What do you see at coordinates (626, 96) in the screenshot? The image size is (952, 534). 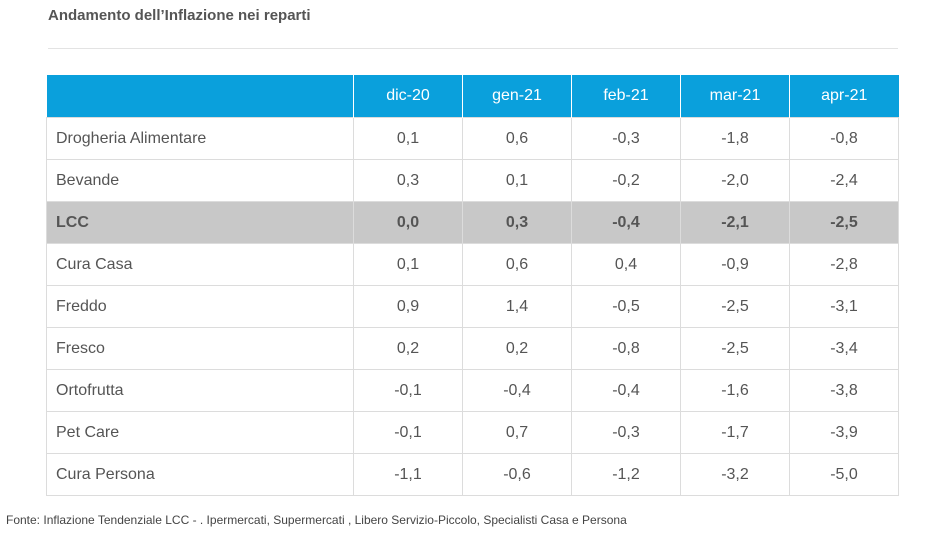 I see `header-cell: feb-21` at bounding box center [626, 96].